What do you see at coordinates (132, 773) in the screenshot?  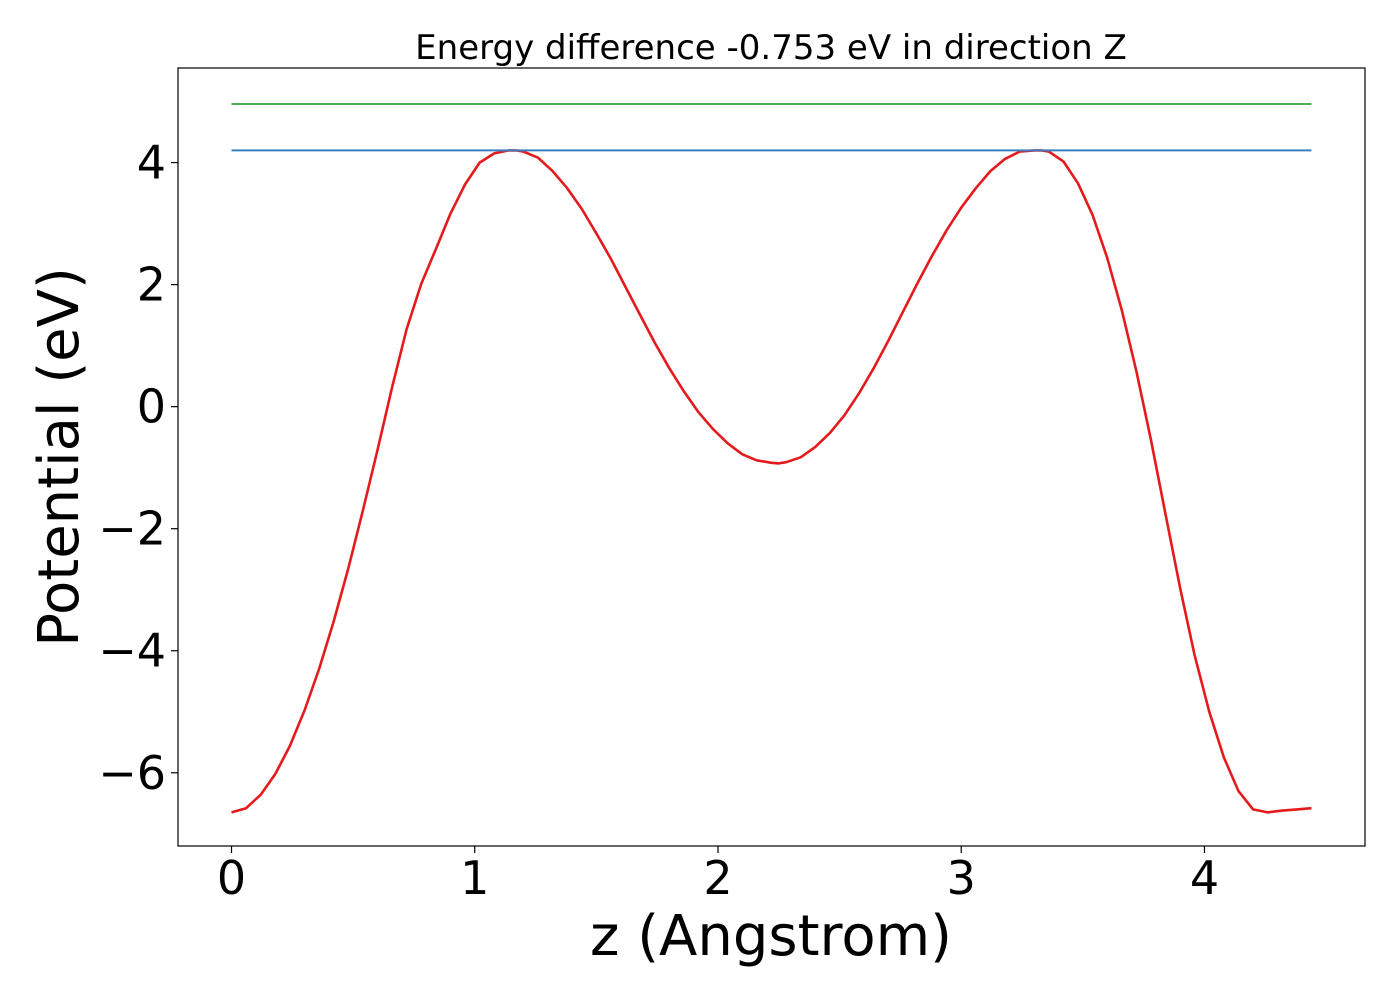 I see `y-tick-label: −6` at bounding box center [132, 773].